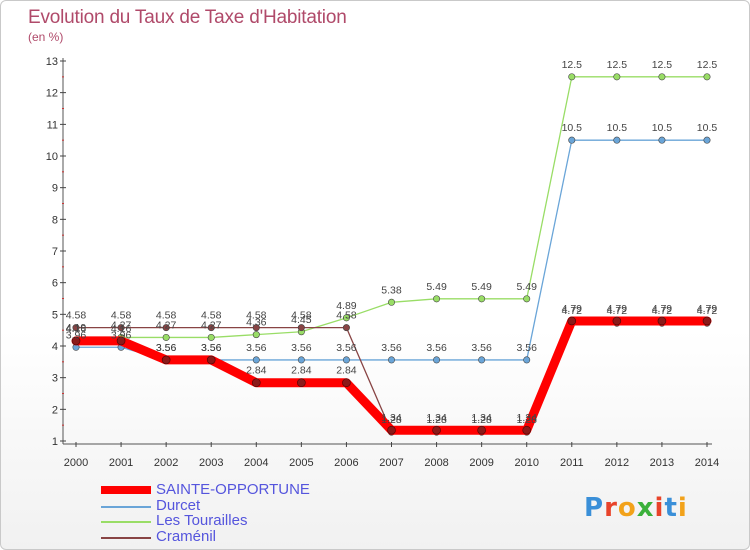 This screenshot has height=550, width=750. Describe the element at coordinates (52, 94) in the screenshot. I see `y-tick-label: 12` at that location.